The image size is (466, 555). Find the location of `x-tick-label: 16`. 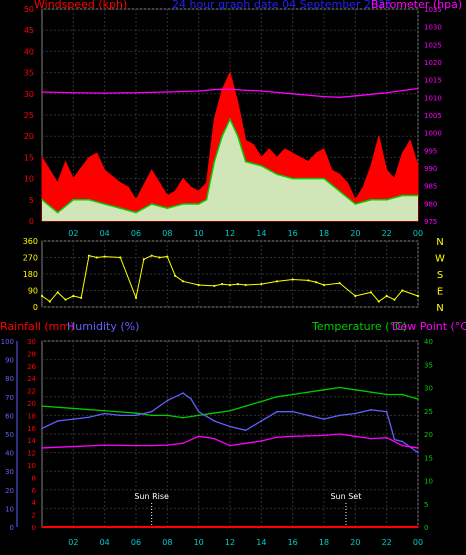

x-tick-label: 16 is located at coordinates (293, 542).